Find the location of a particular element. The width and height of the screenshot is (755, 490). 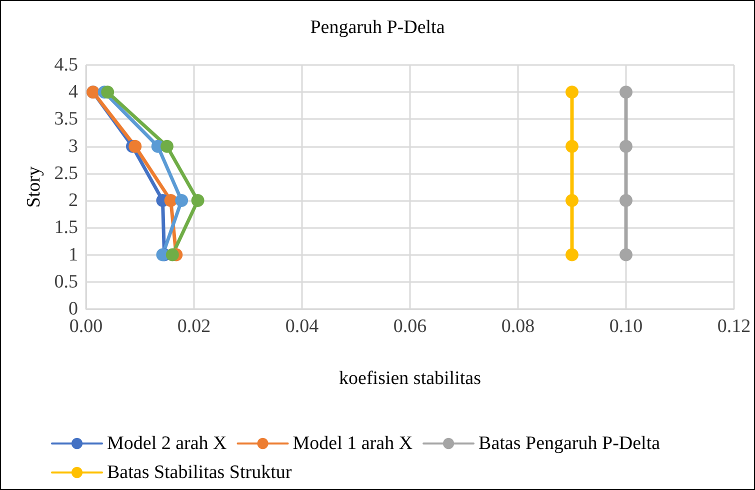

legend-label: Batas Pengaruh P-Delta is located at coordinates (569, 443).